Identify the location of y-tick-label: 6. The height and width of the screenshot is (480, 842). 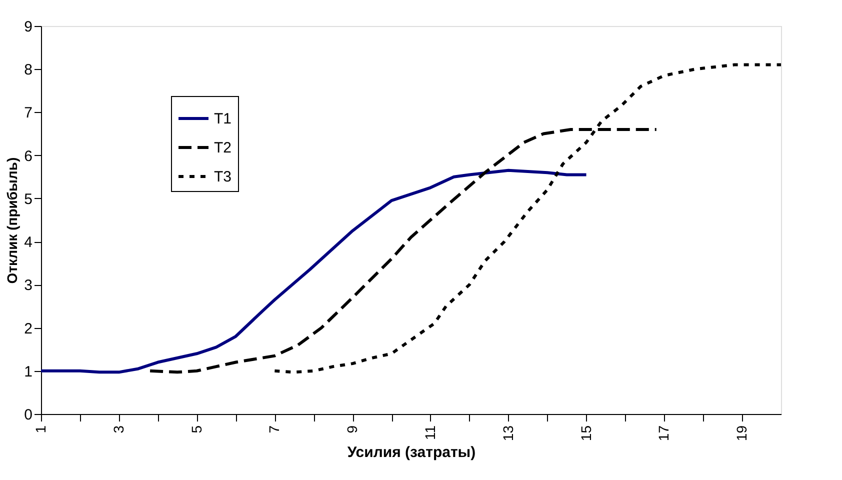
(28, 156).